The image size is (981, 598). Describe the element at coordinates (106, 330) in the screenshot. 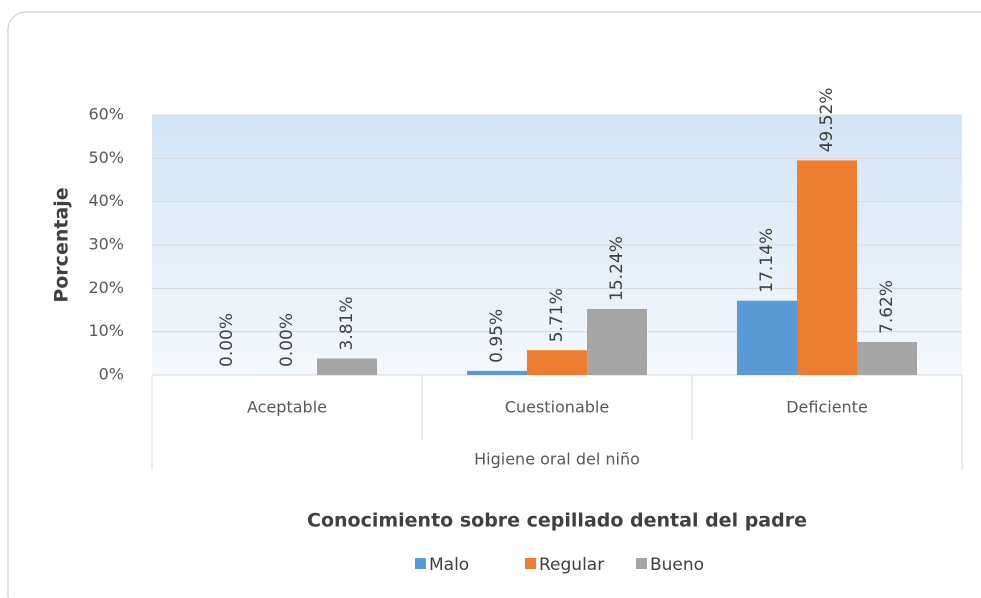

I see `y-tick-label: 10%` at that location.